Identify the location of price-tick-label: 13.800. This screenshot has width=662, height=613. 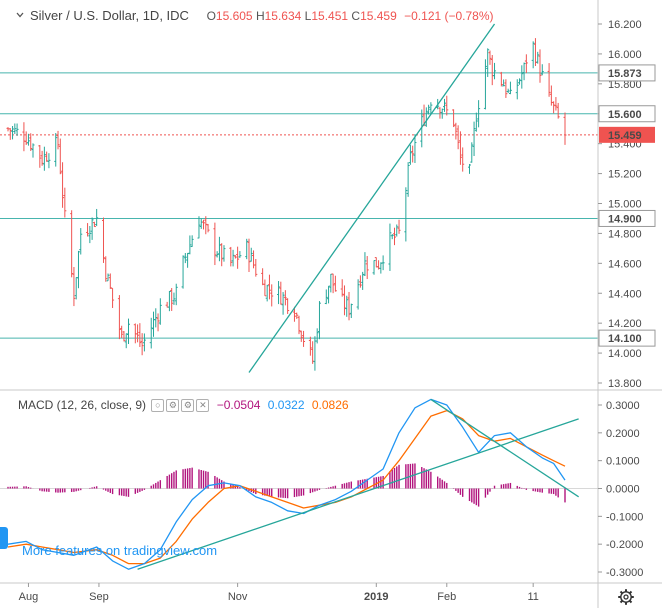
(625, 384).